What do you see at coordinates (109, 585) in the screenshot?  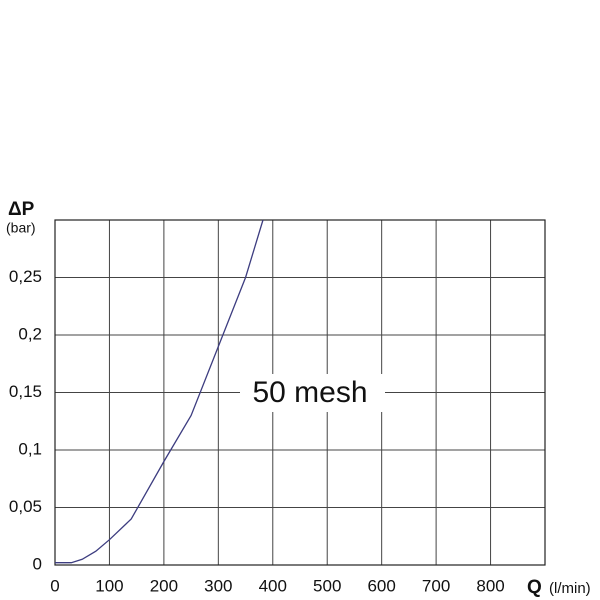 I see `x-tick-label: 100` at bounding box center [109, 585].